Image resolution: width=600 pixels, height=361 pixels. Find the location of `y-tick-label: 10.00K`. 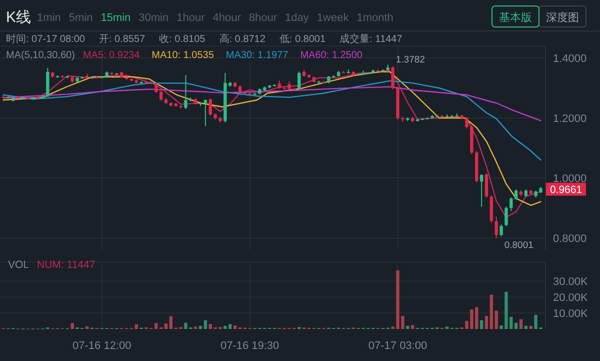

y-tick-label: 10.00K is located at coordinates (571, 314).